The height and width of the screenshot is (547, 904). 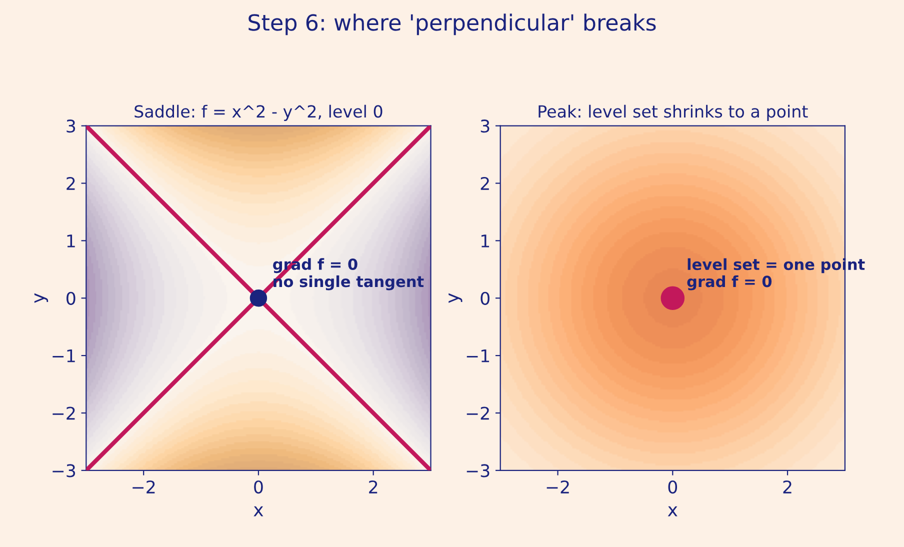 I want to click on chart-title: Peak: level set shrinks to a point, so click(x=673, y=112).